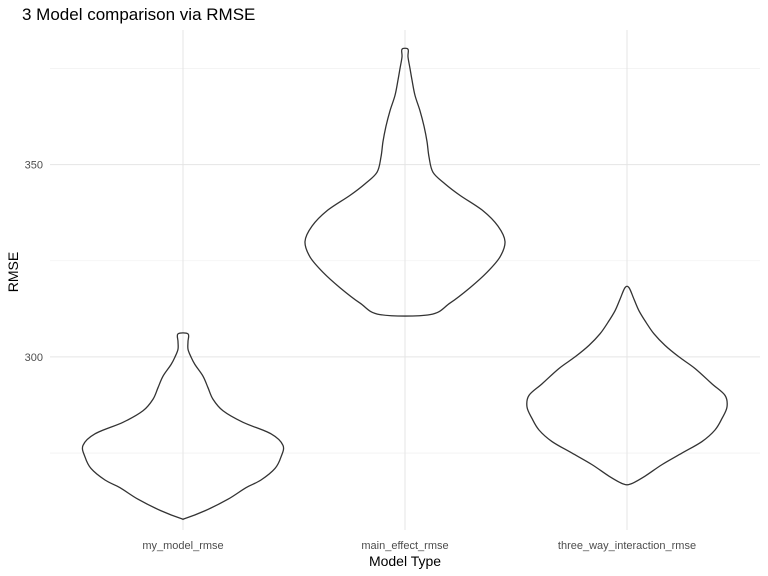 The image size is (768, 576). I want to click on y-axis-tick-labels: 300 350, so click(34, 262).